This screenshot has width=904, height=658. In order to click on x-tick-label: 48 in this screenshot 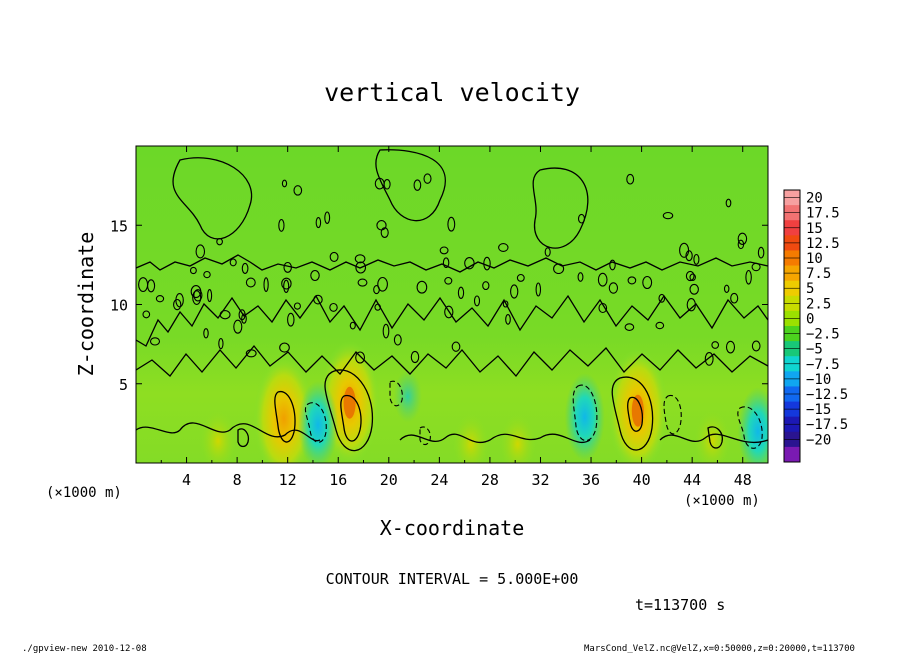, I will do `click(743, 480)`.